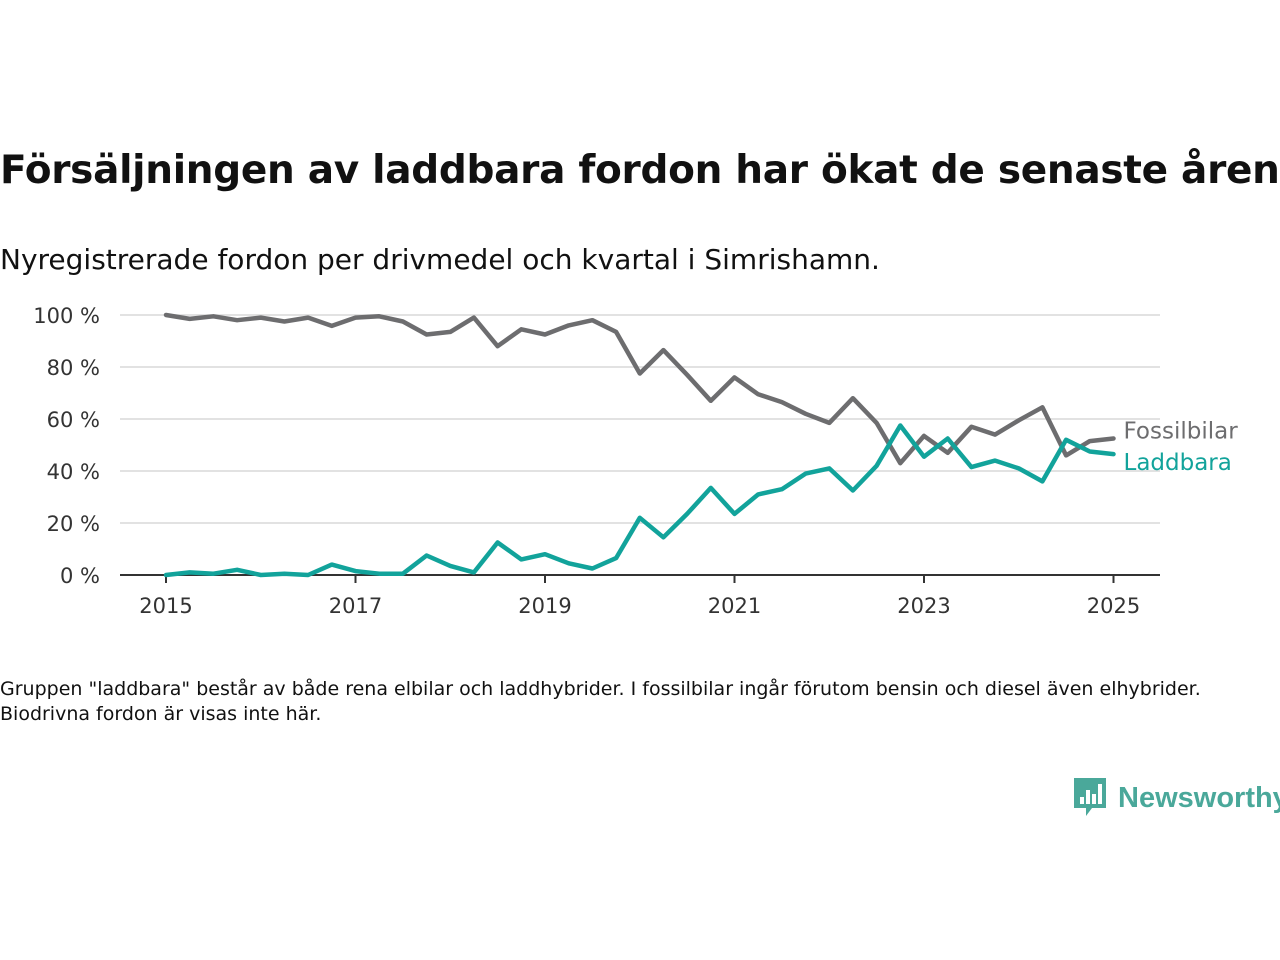 This screenshot has width=1280, height=960. Describe the element at coordinates (73, 524) in the screenshot. I see `y-tick-label: 20 %` at that location.